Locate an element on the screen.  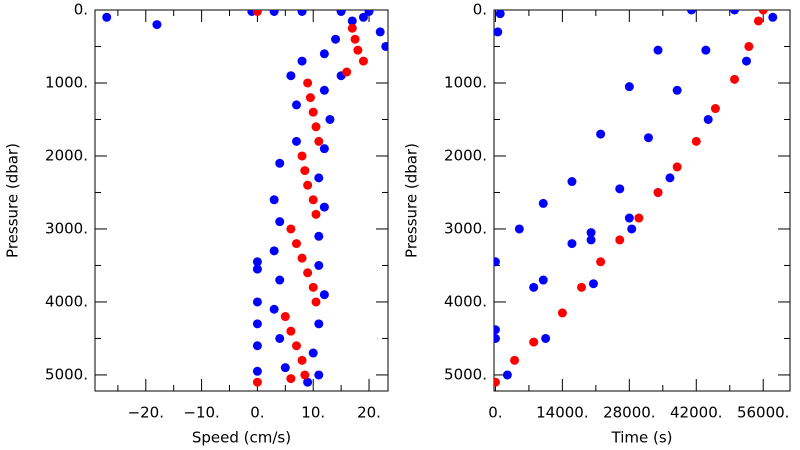
y-tick-label: 2000. is located at coordinates (66, 155).